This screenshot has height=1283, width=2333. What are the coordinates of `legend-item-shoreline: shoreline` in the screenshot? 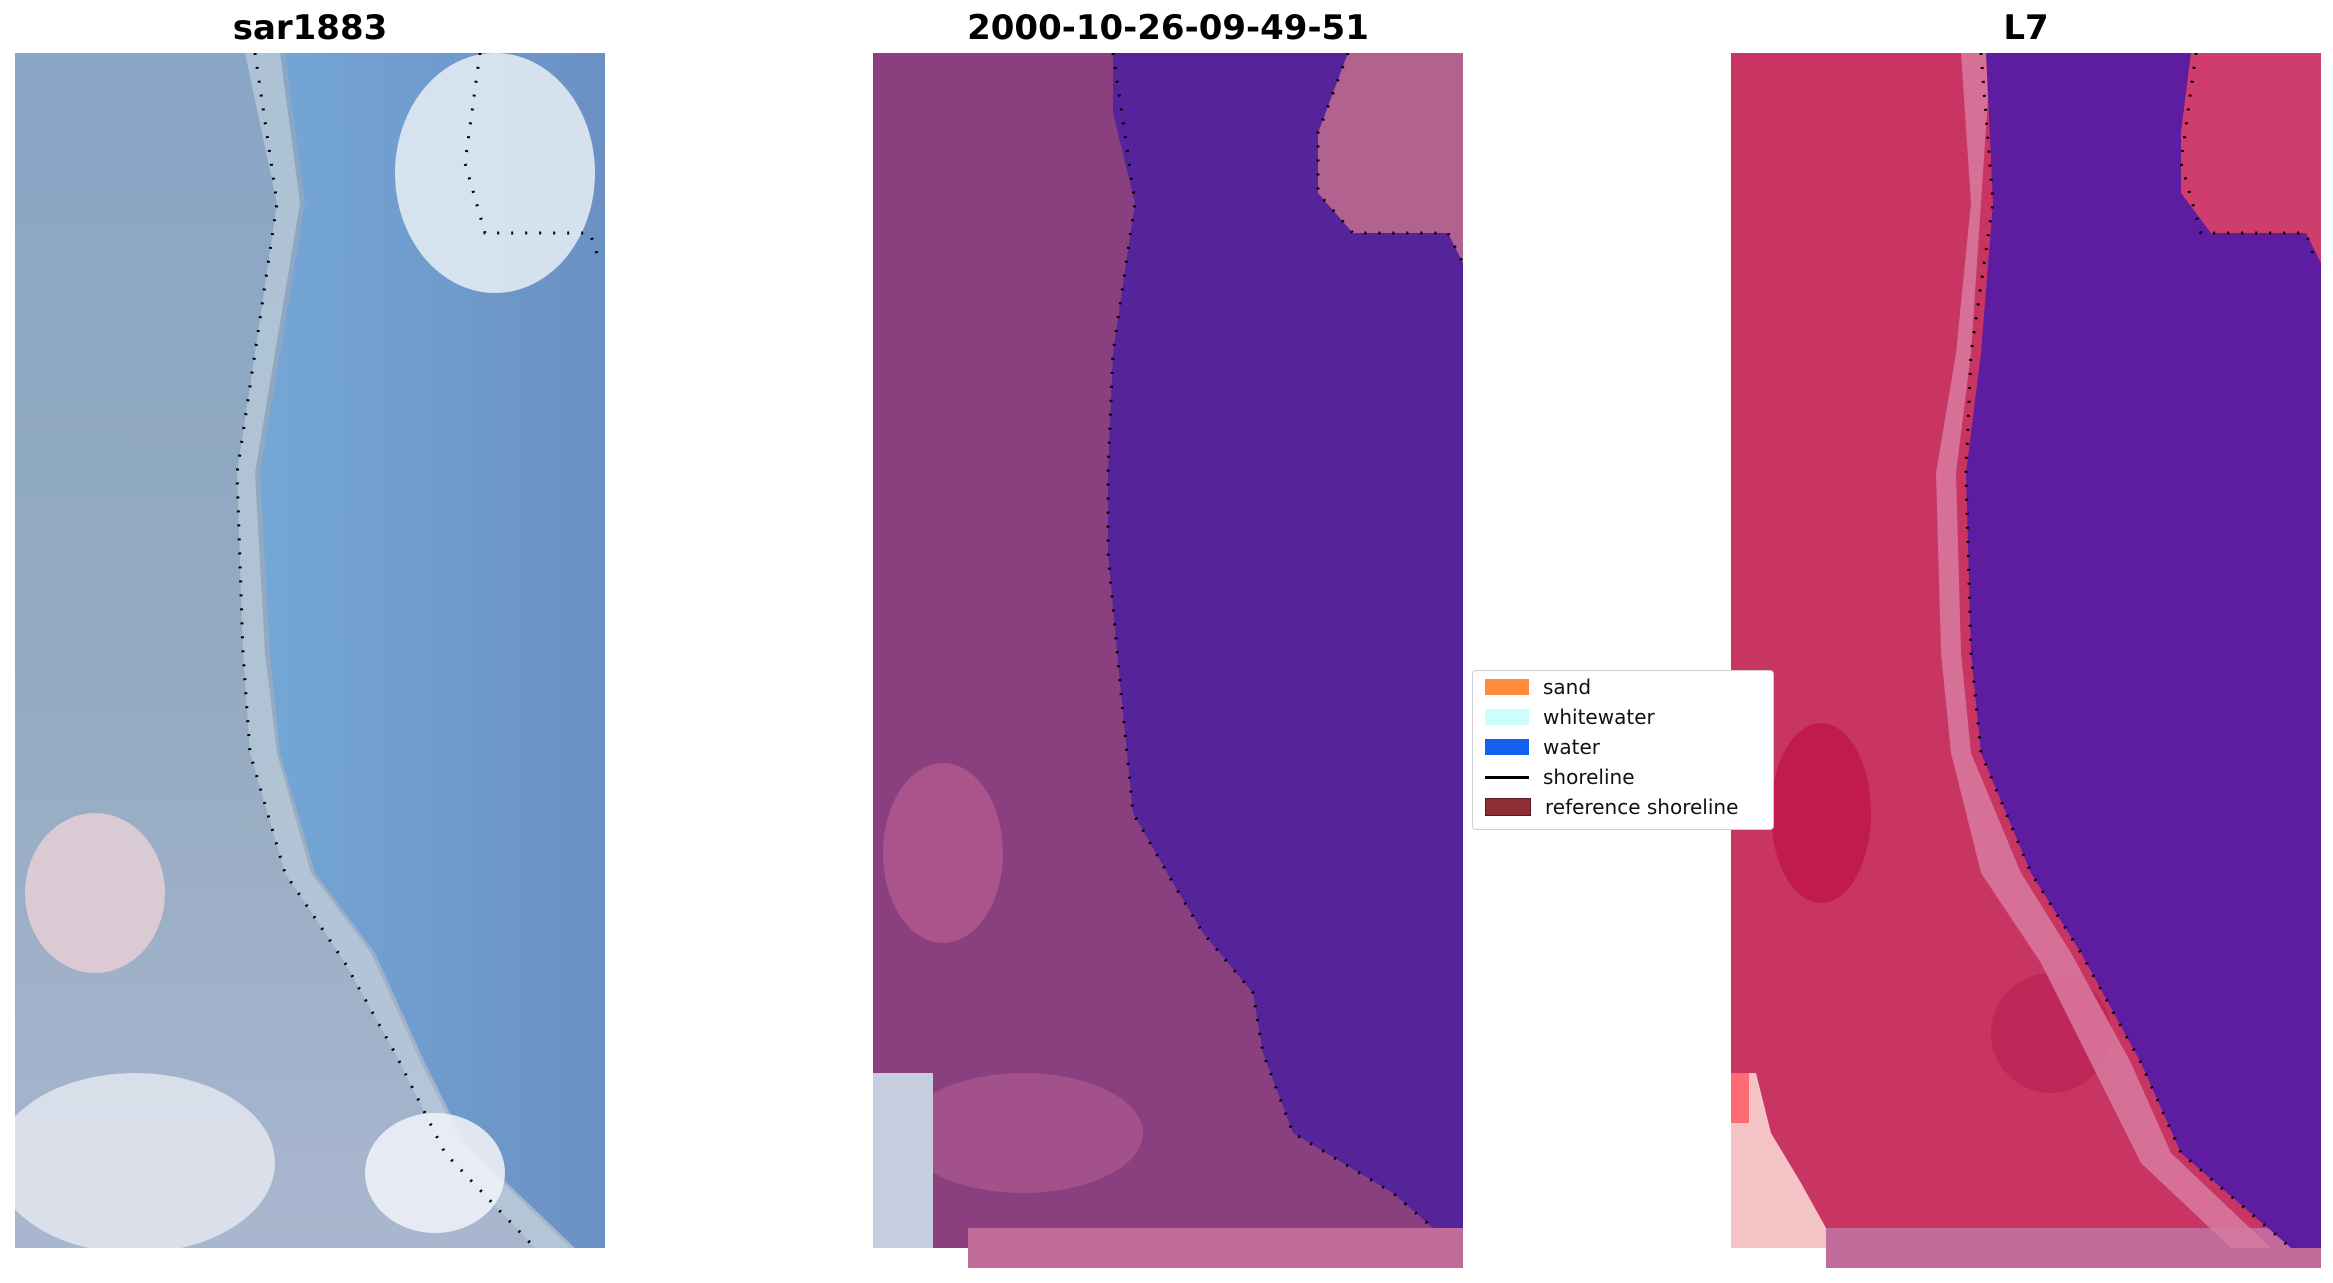 It's located at (1560, 777).